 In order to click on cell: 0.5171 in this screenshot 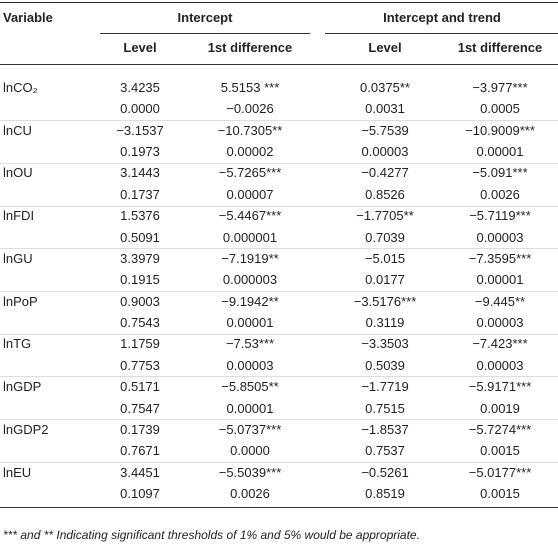, I will do `click(140, 387)`.